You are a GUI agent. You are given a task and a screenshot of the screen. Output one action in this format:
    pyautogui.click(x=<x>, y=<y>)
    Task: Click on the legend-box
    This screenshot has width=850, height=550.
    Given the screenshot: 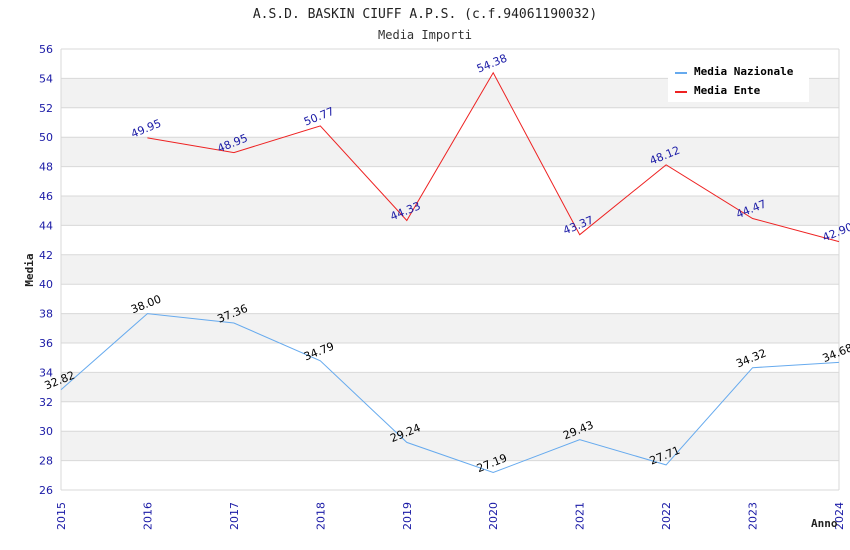 What is the action you would take?
    pyautogui.click(x=738, y=81)
    